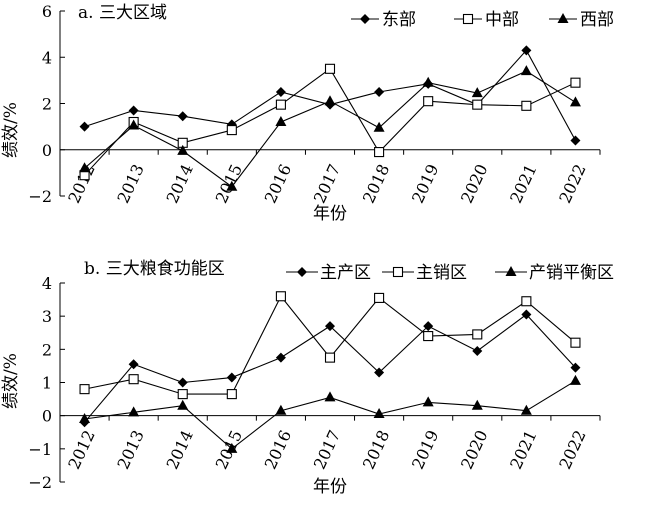 The height and width of the screenshot is (505, 650). What do you see at coordinates (47, 383) in the screenshot?
I see `y-tick-label: 1` at bounding box center [47, 383].